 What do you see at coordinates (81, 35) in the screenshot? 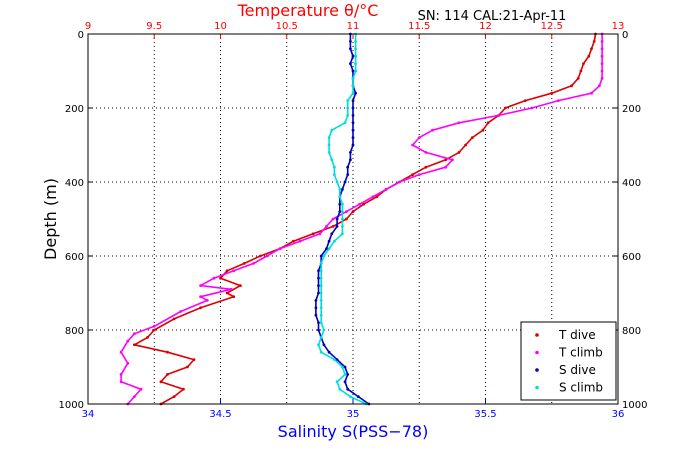
I see `depth-tick-label-left: 0` at bounding box center [81, 35].